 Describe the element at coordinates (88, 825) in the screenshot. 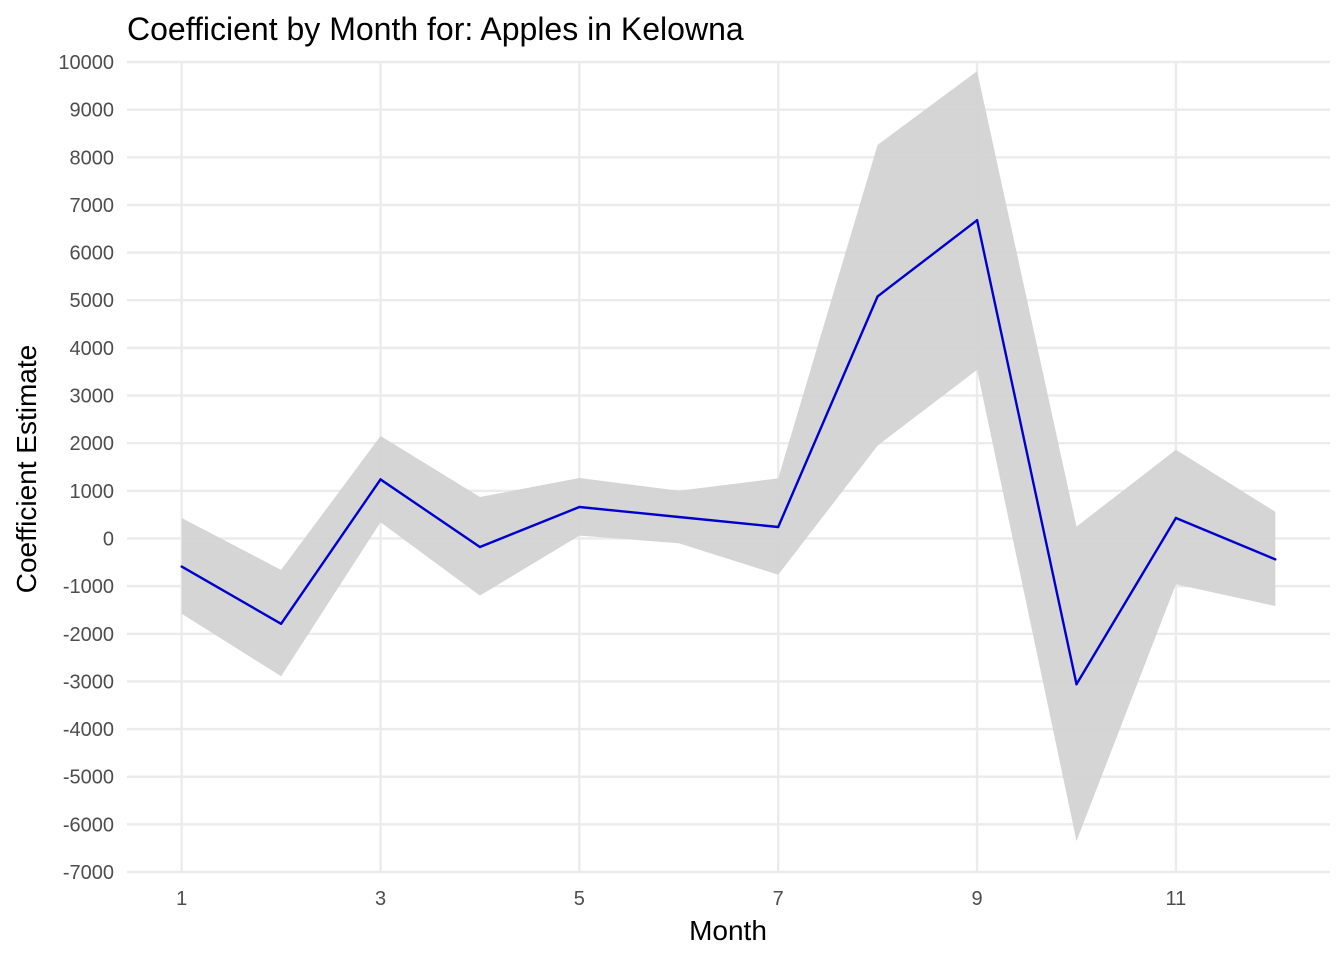

I see `y-tick-label: -6000` at that location.